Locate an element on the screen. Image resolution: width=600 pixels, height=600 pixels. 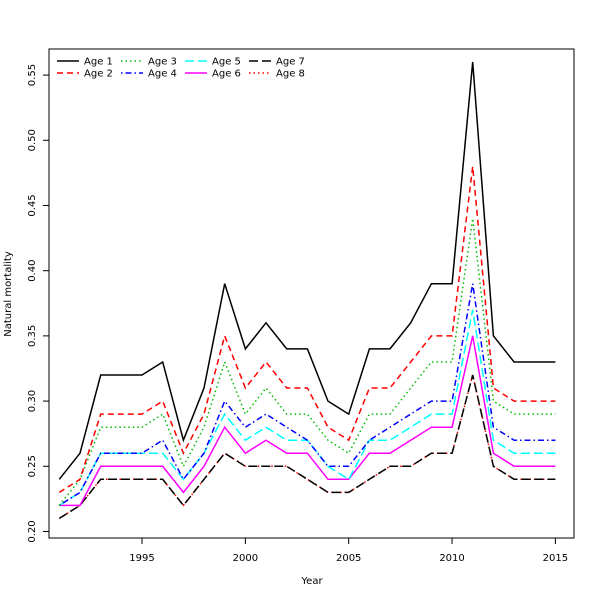
y-tick-label: 0.40 is located at coordinates (32, 271).